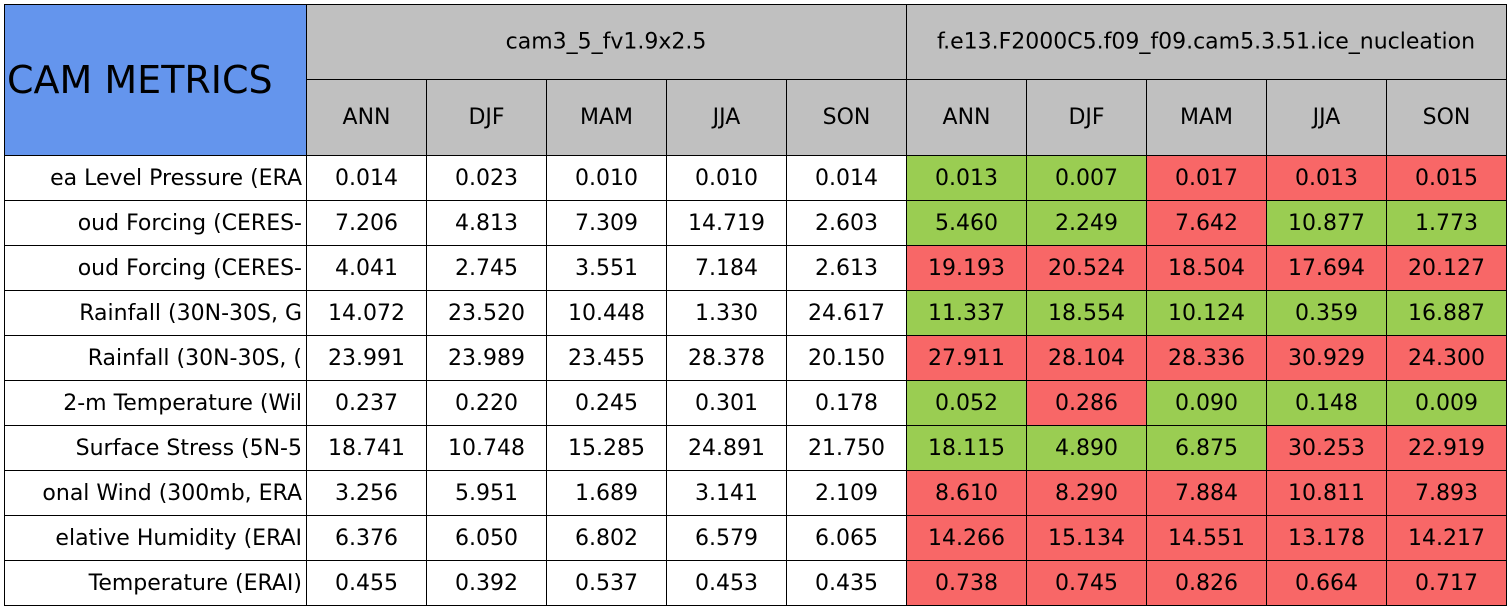 The image size is (1510, 611). Describe the element at coordinates (1086, 223) in the screenshot. I see `value-cell: 2.249` at that location.